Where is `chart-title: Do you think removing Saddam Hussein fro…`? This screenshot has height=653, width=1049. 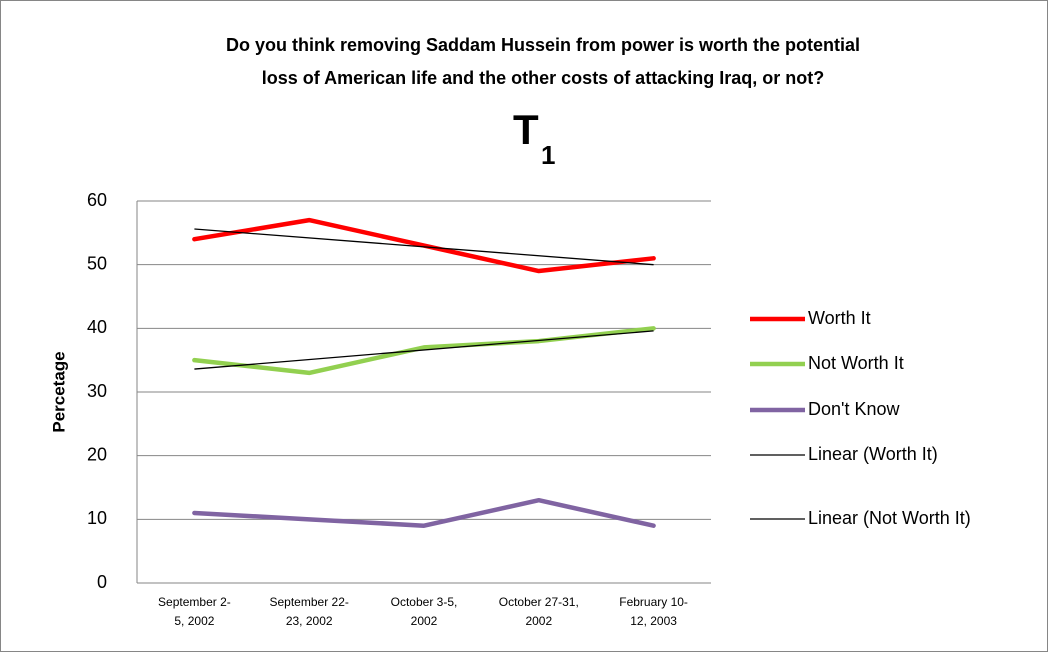 chart-title: Do you think removing Saddam Hussein fro… is located at coordinates (543, 45).